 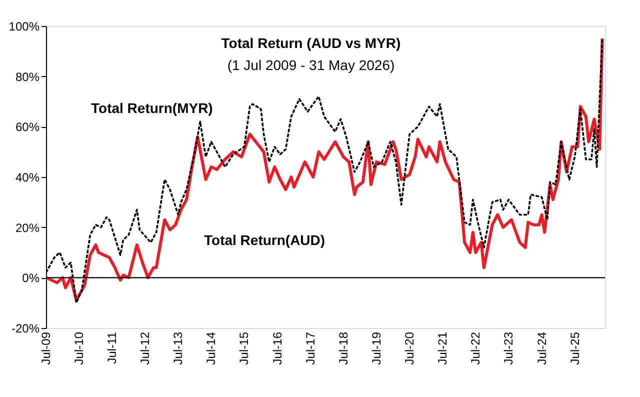 I want to click on text: (1 Jul 2009 - 31 May 2026), so click(x=311, y=65).